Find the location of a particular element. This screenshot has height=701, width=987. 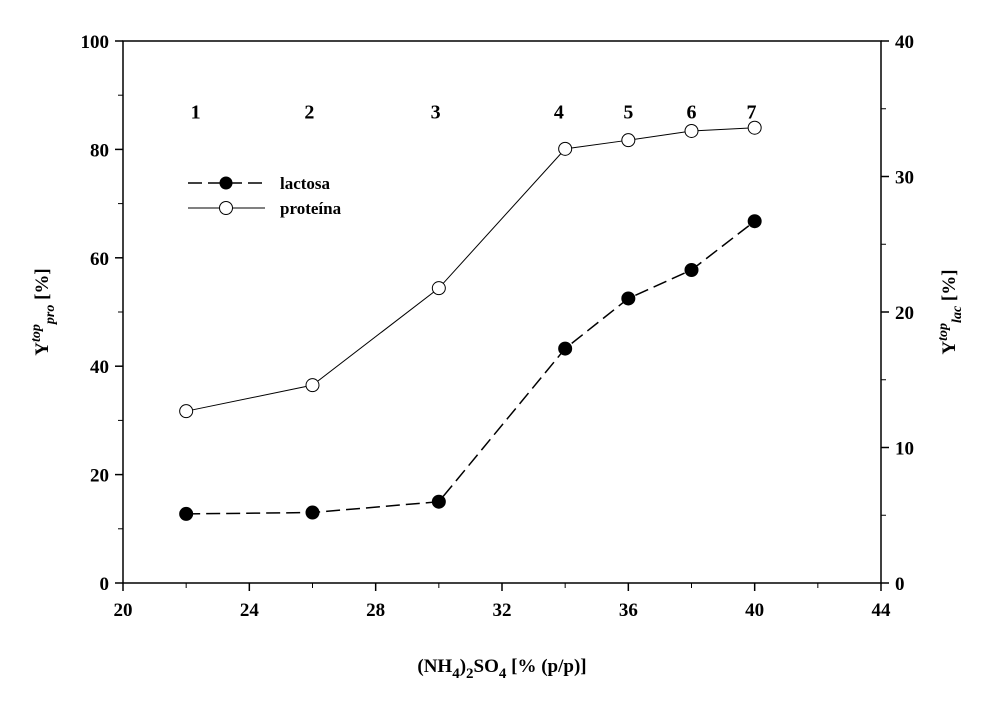

x-tick-label: 44 is located at coordinates (882, 610).